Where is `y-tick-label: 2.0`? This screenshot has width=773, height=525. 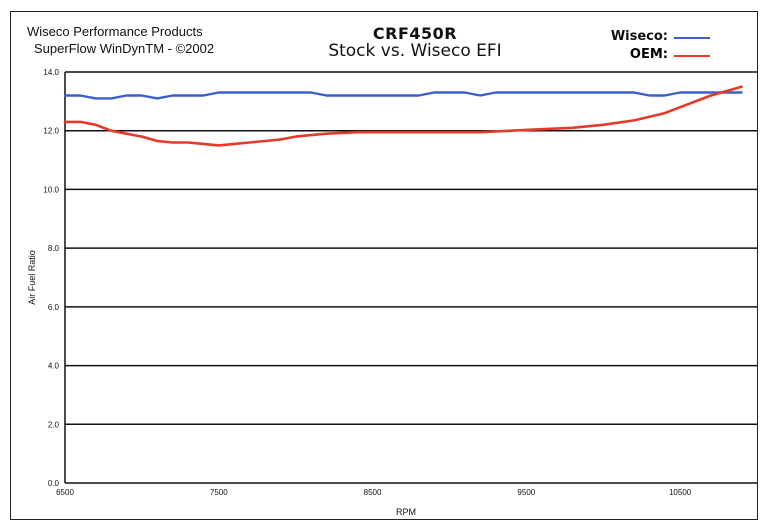 y-tick-label: 2.0 is located at coordinates (54, 424).